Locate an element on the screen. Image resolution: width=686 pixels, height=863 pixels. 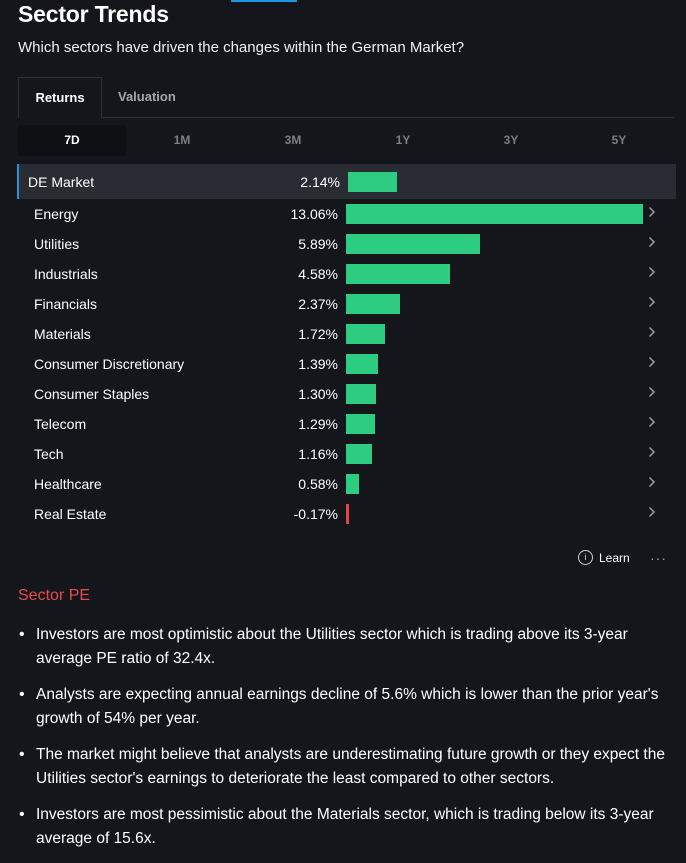
sector-value: 1.16% is located at coordinates (318, 454).